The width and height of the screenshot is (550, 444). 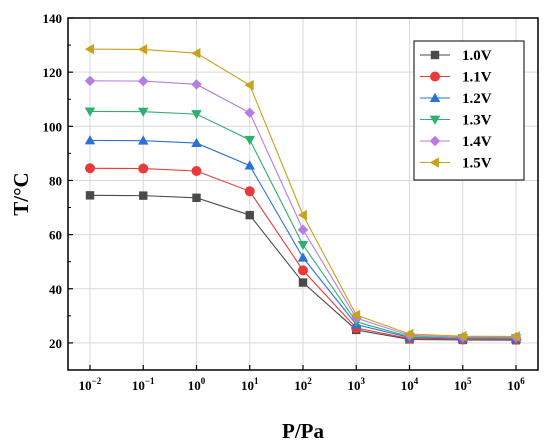 What do you see at coordinates (53, 126) in the screenshot?
I see `y-tick-label: 100` at bounding box center [53, 126].